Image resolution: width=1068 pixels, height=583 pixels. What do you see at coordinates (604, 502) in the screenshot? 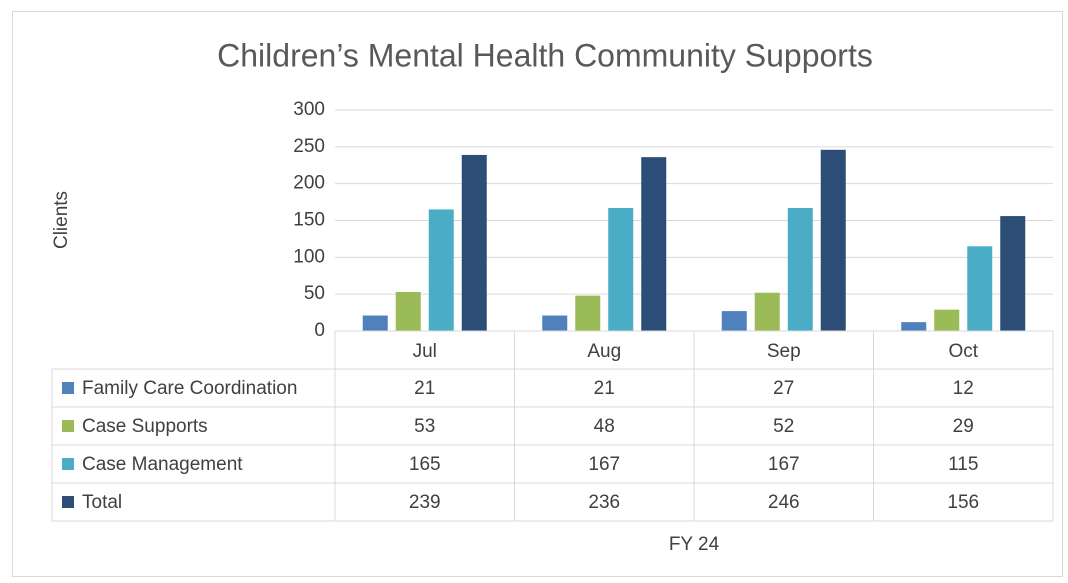
I see `table-value: 236` at bounding box center [604, 502].